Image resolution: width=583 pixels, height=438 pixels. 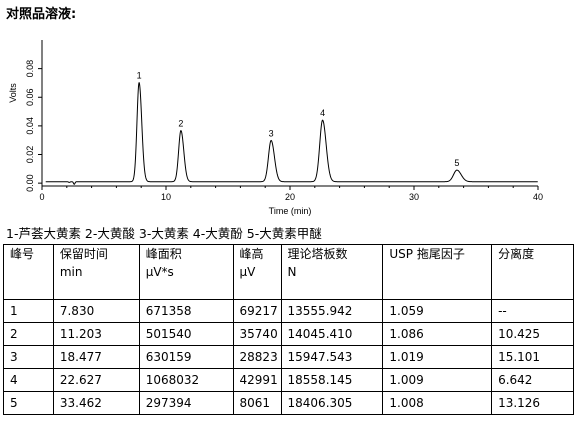 I want to click on peak-label: 3, so click(x=271, y=133).